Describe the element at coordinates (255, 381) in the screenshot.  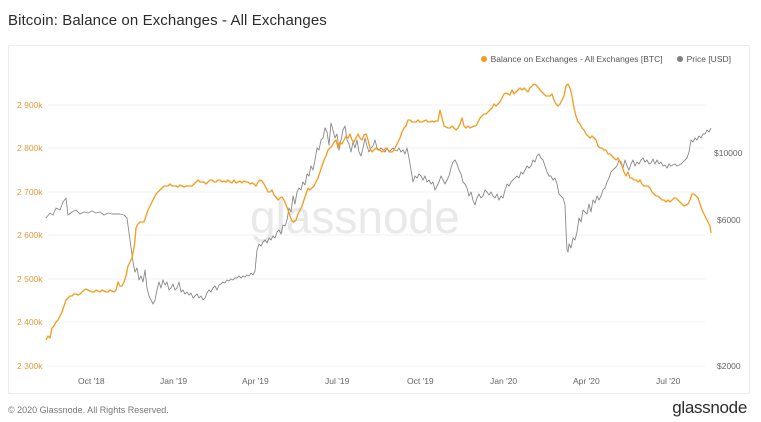
I see `x-tick: Apr '19` at that location.